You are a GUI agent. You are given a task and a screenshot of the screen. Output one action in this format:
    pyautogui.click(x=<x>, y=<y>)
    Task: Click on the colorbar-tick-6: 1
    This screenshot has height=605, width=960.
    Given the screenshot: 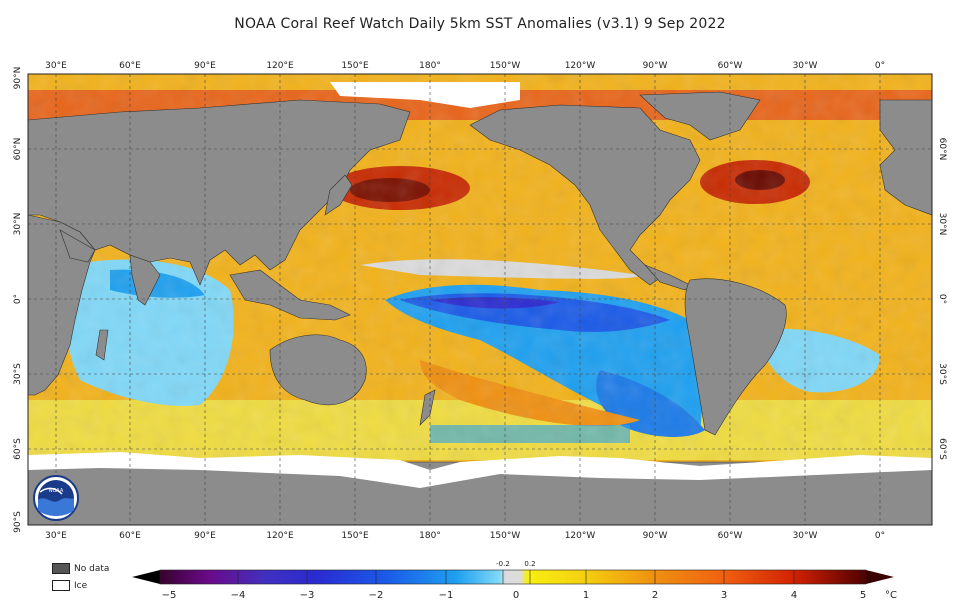 What is the action you would take?
    pyautogui.click(x=586, y=595)
    